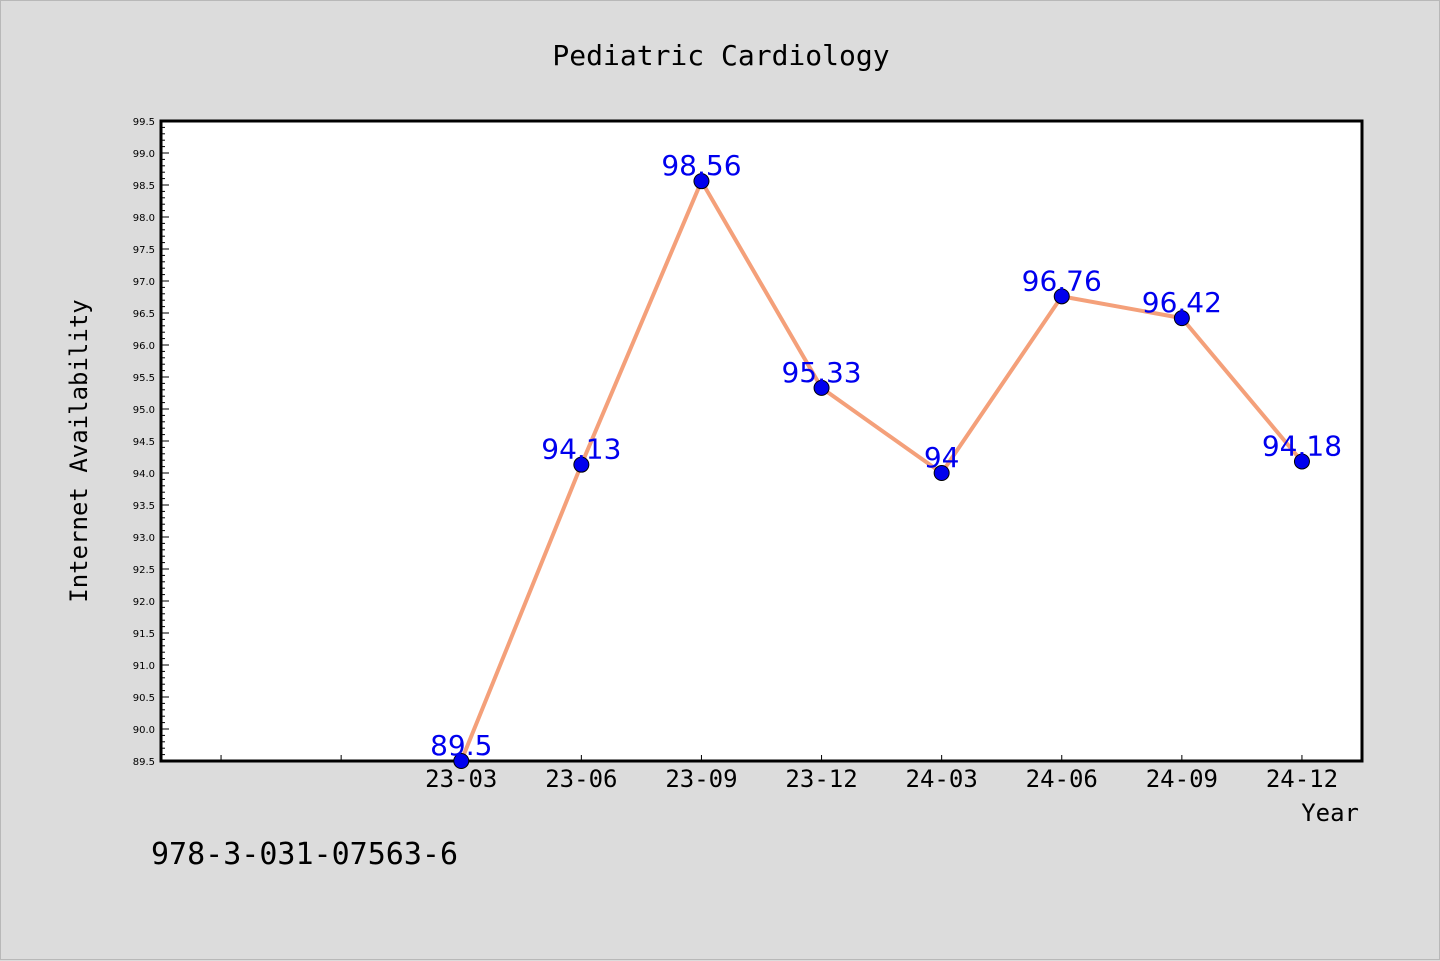 Image resolution: width=1440 pixels, height=961 pixels. What do you see at coordinates (305, 854) in the screenshot?
I see `isbn-identifier: 978-3-031-07563-6` at bounding box center [305, 854].